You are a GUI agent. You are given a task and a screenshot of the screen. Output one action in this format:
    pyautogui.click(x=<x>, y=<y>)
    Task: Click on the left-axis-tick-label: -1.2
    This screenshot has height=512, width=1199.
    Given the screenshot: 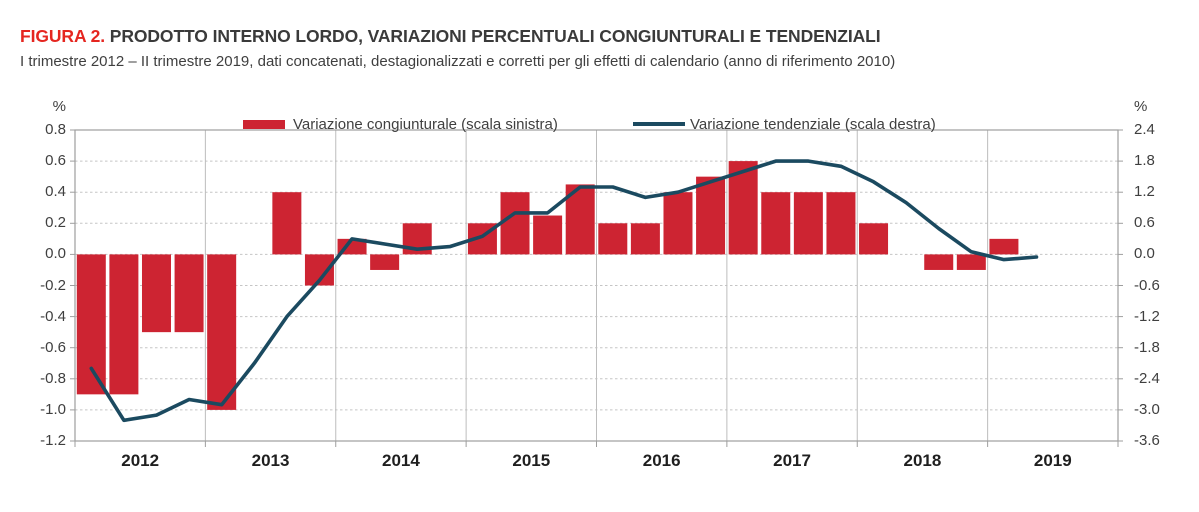 What is the action you would take?
    pyautogui.click(x=53, y=440)
    